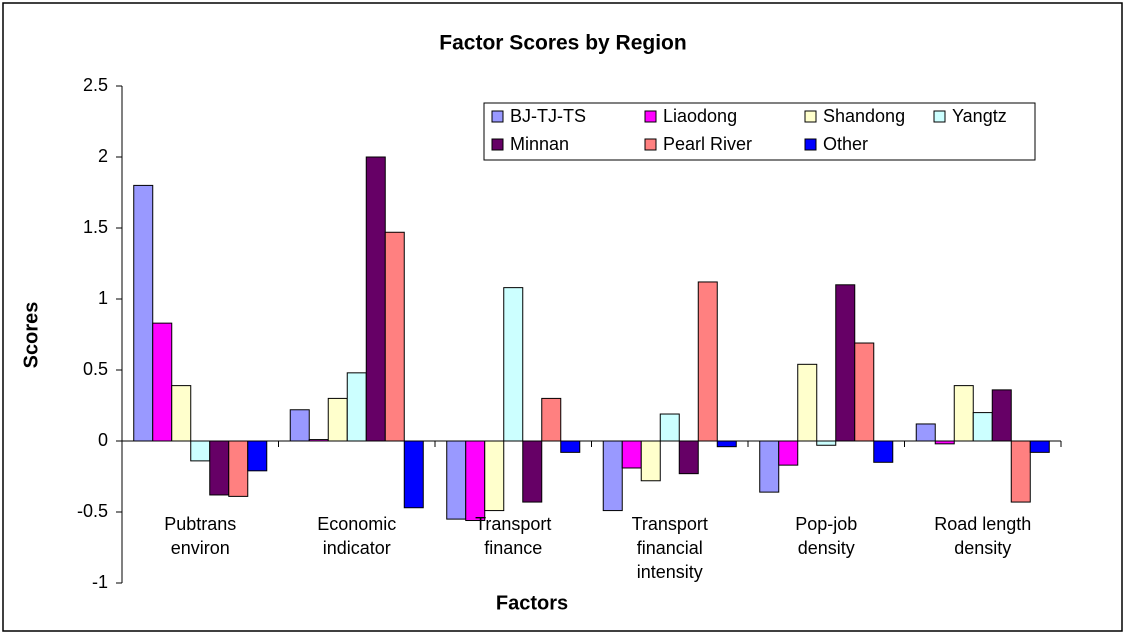 The image size is (1126, 634). Describe the element at coordinates (31, 335) in the screenshot. I see `y-axis-title: Scores` at that location.